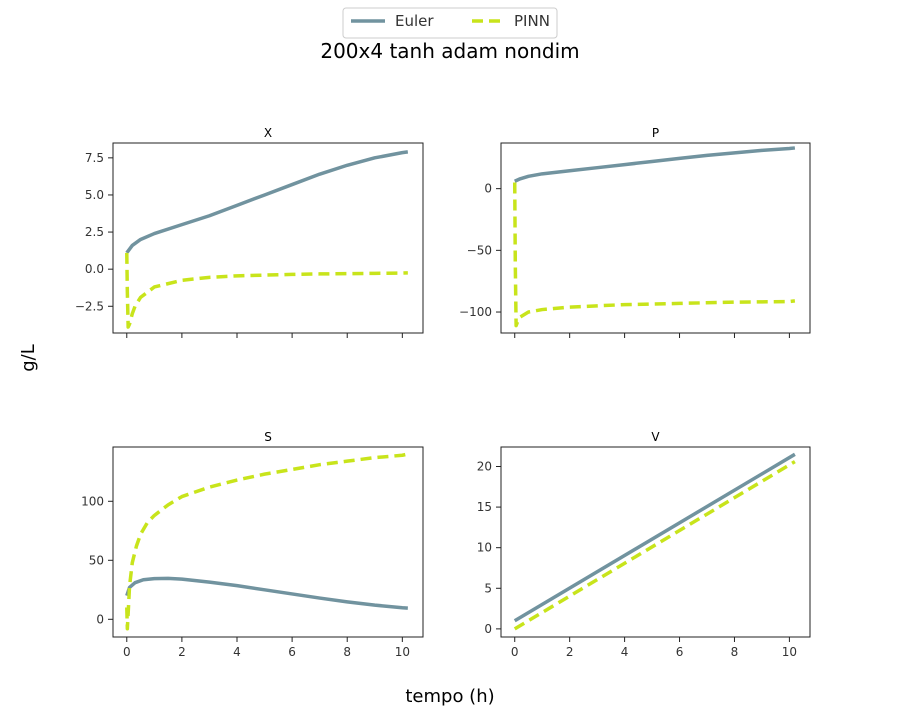 This screenshot has height=715, width=900. What do you see at coordinates (92, 501) in the screenshot?
I see `y-tick-label: 100` at bounding box center [92, 501].